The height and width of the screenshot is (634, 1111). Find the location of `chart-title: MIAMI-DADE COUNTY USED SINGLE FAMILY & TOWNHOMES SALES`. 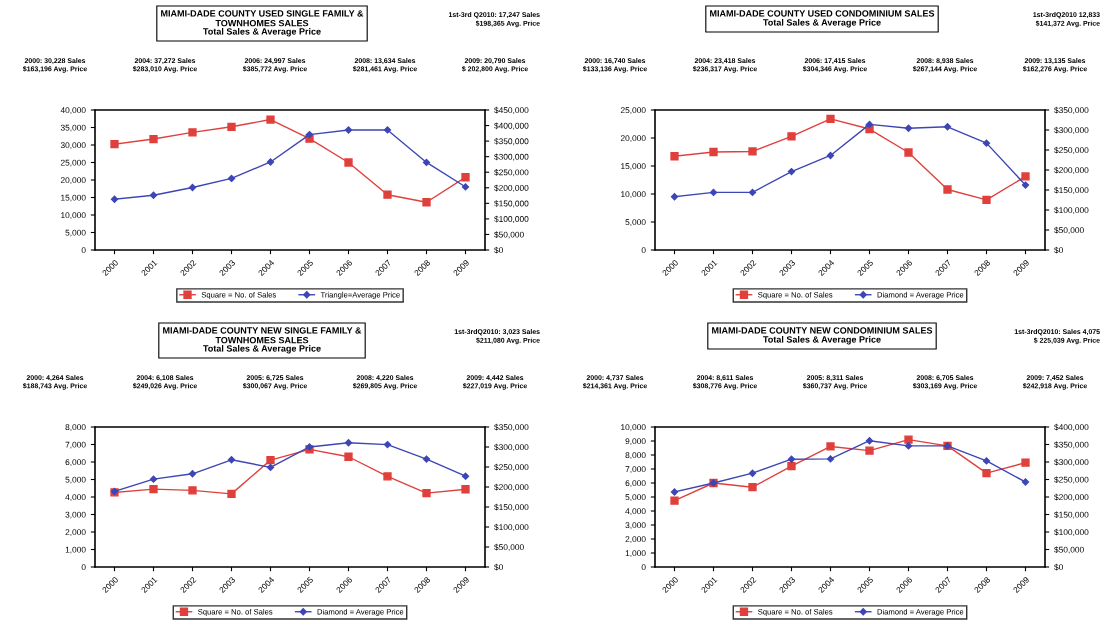

chart-title: MIAMI-DADE COUNTY USED SINGLE FAMILY & TOWNHOMES SALES is located at coordinates (262, 18).